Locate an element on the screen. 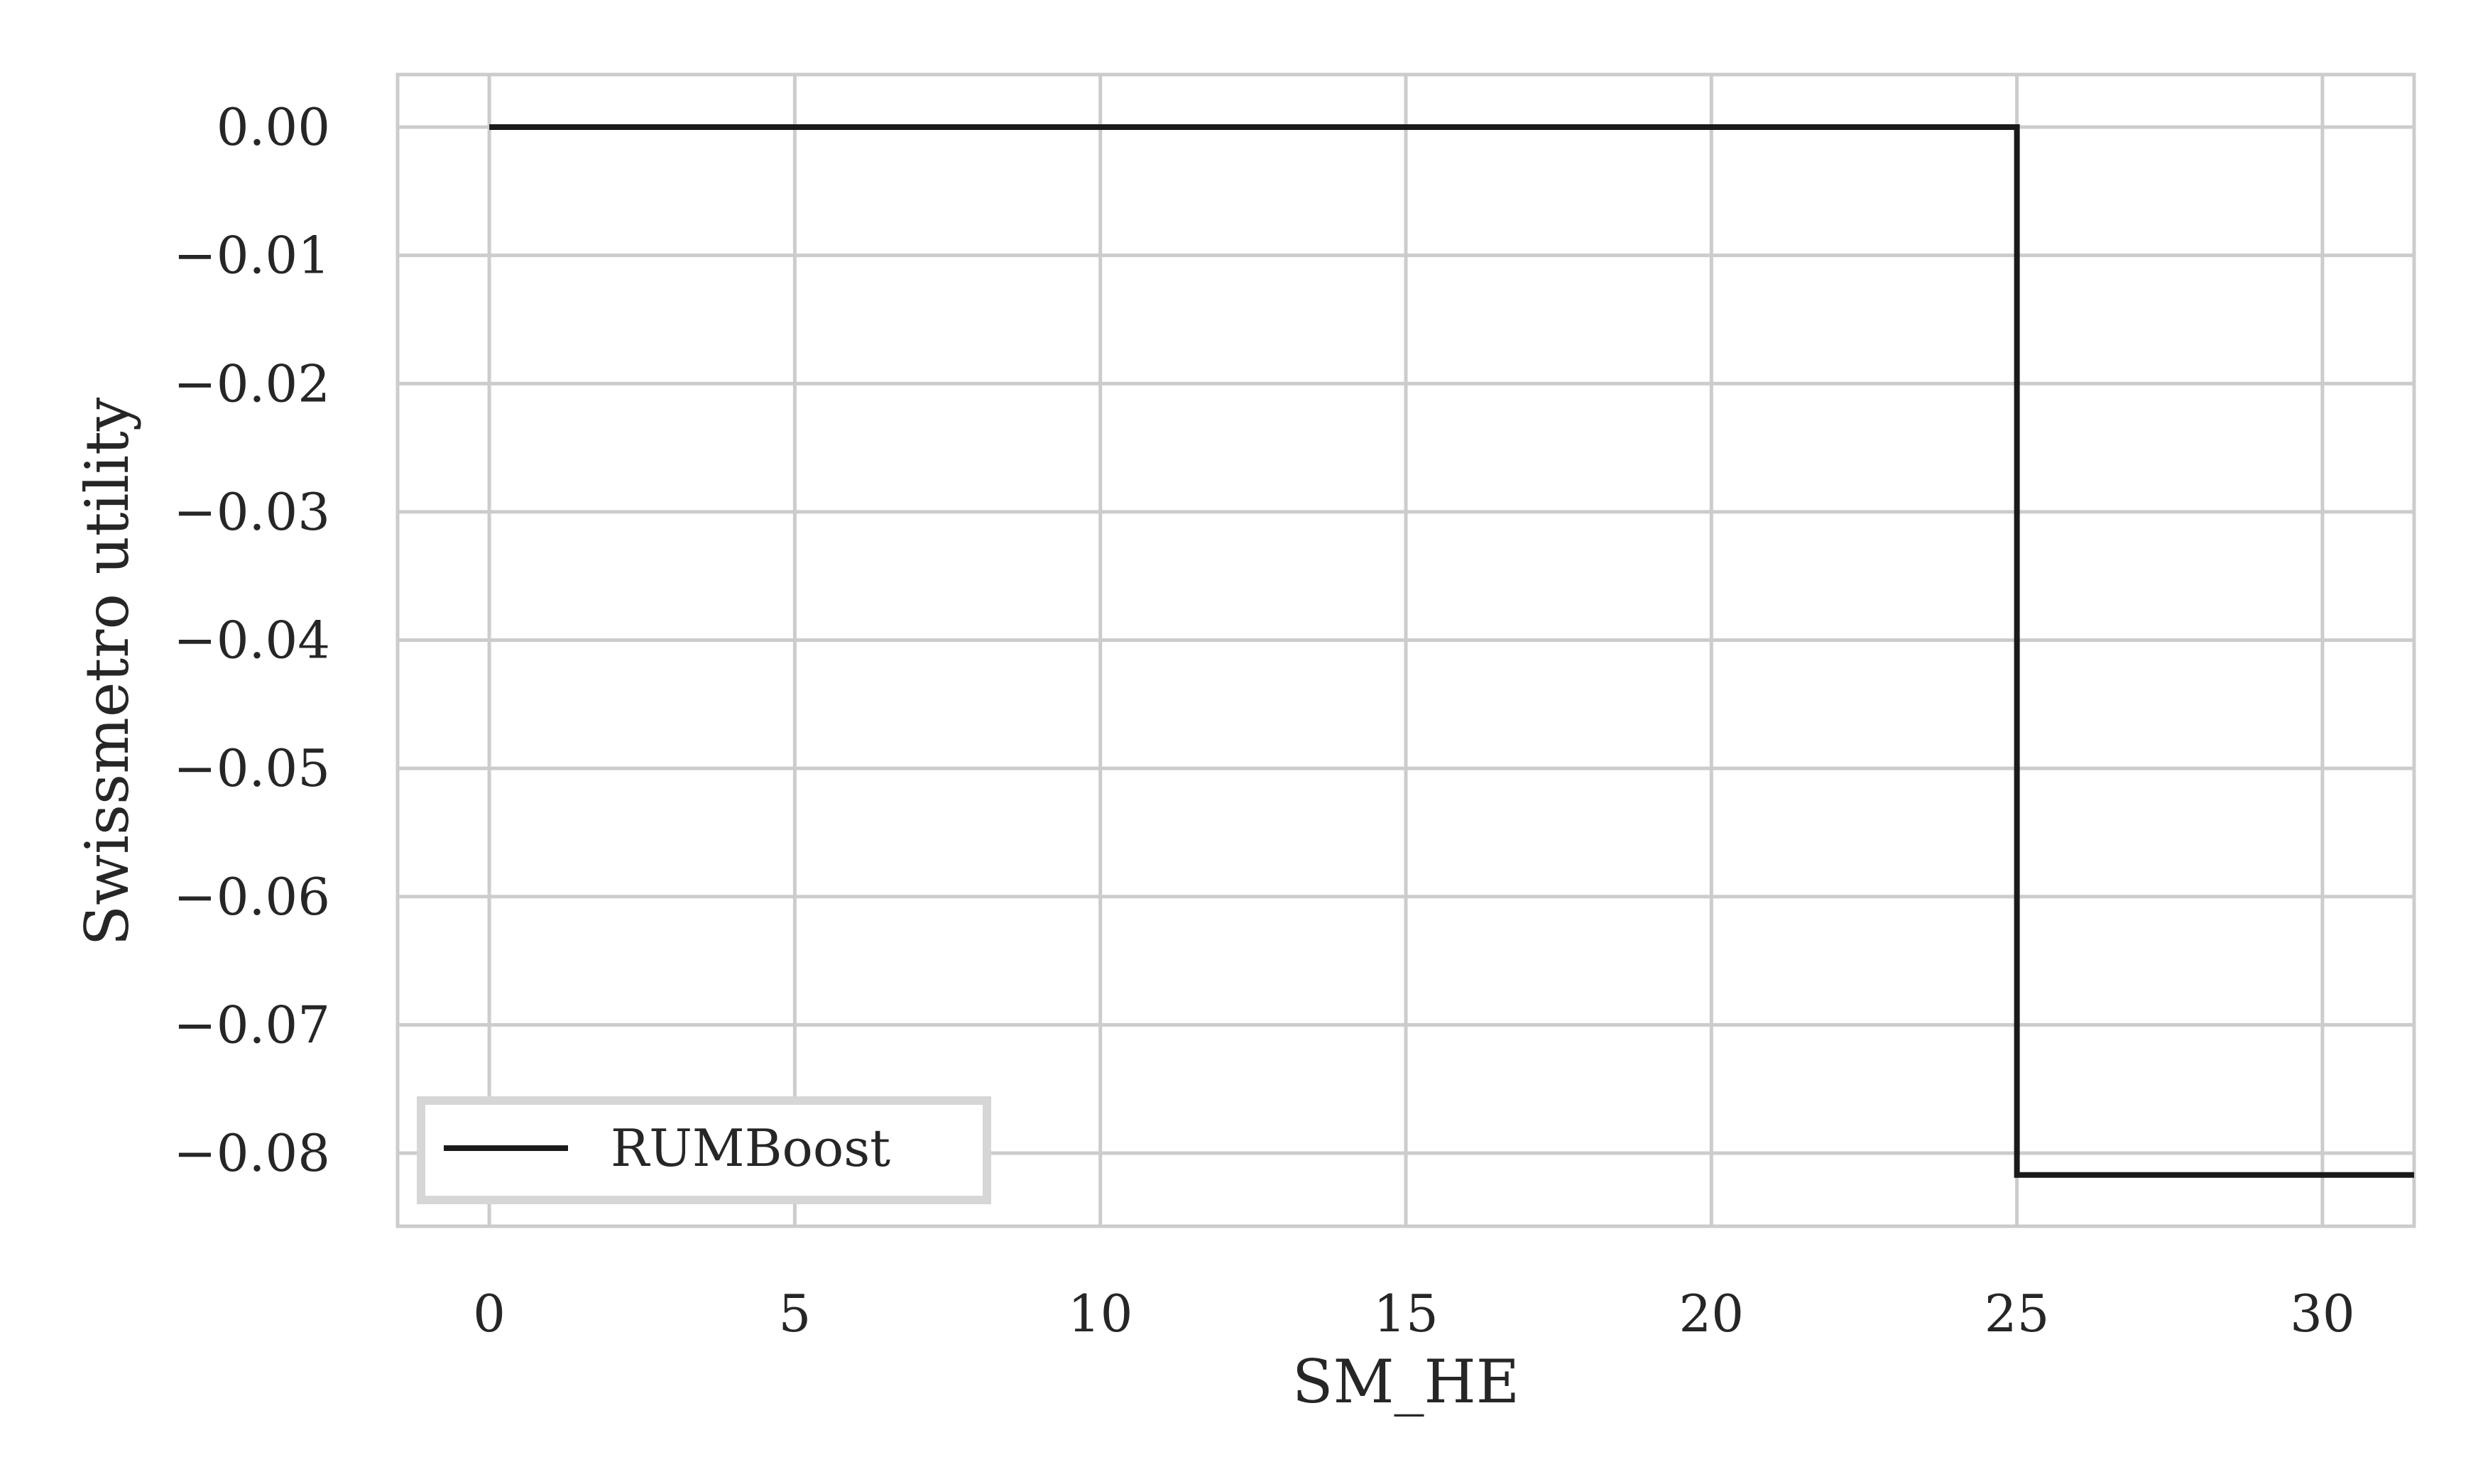  x-axis-label: SM_HE is located at coordinates (1406, 1382).